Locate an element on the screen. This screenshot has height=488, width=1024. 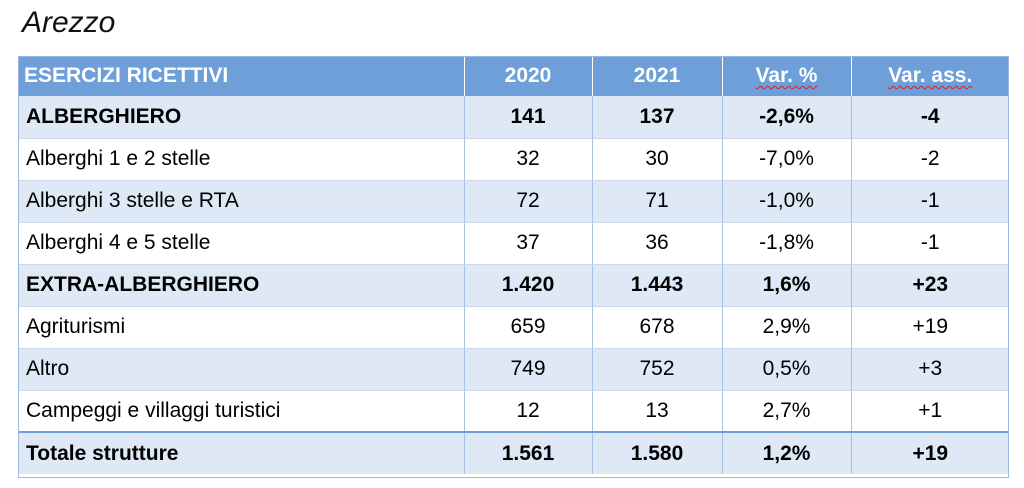
cell-value-2021: 36 is located at coordinates (656, 243).